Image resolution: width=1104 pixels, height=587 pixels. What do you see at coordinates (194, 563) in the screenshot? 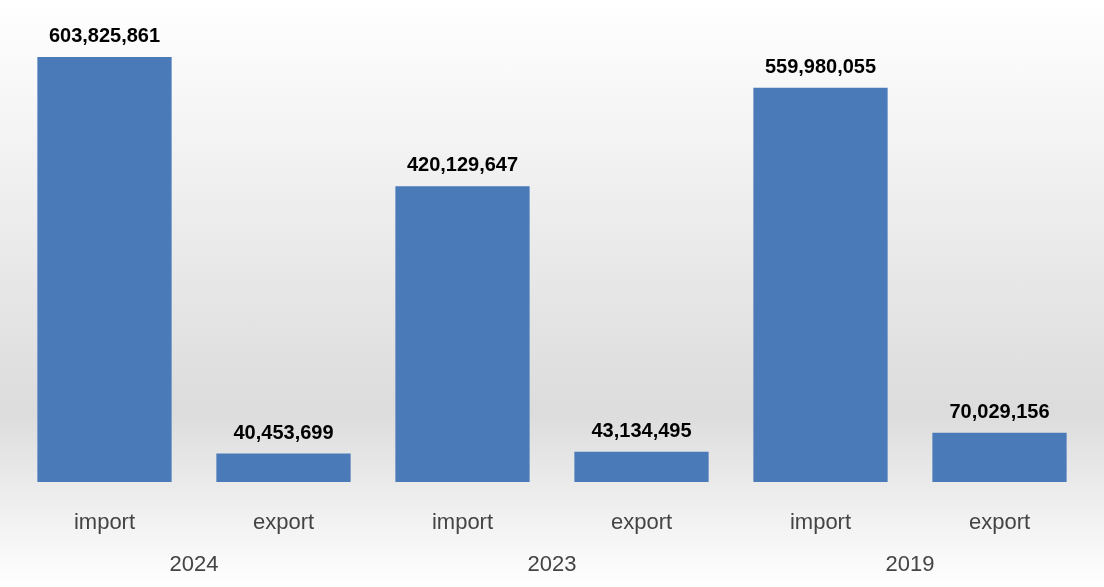
I see `text: 2024` at bounding box center [194, 563].